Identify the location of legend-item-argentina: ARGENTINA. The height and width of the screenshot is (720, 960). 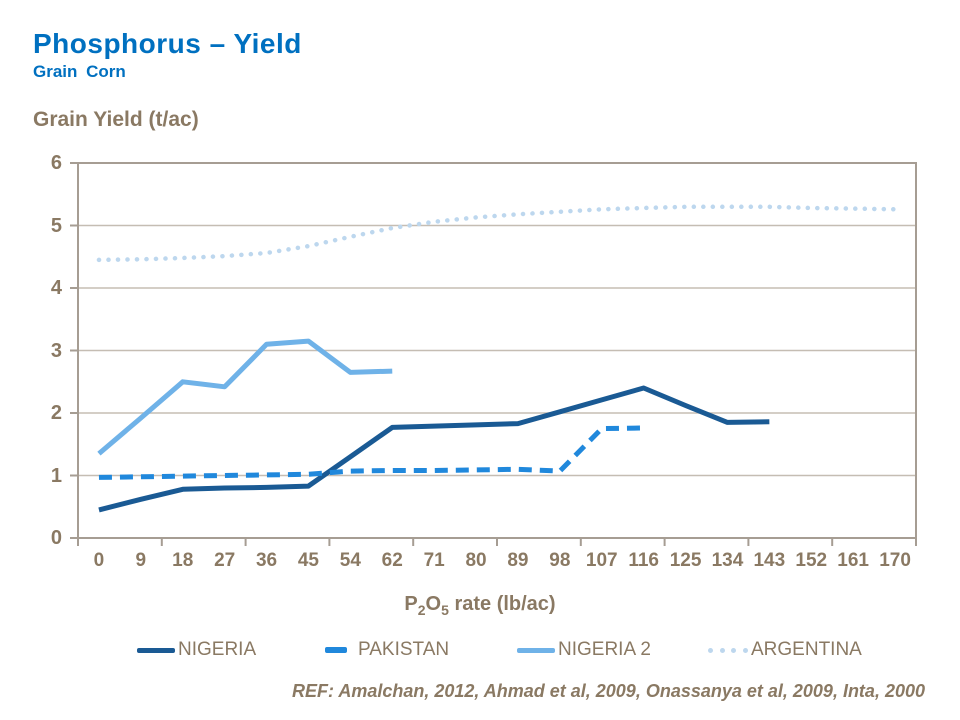
(785, 650).